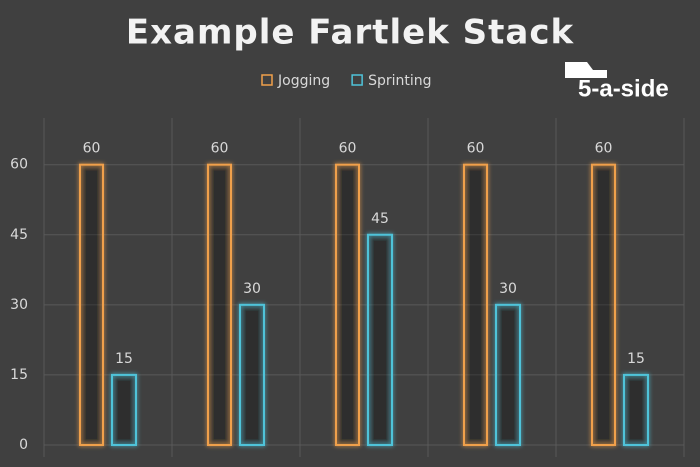  I want to click on y-tick-label: 45, so click(19, 235).